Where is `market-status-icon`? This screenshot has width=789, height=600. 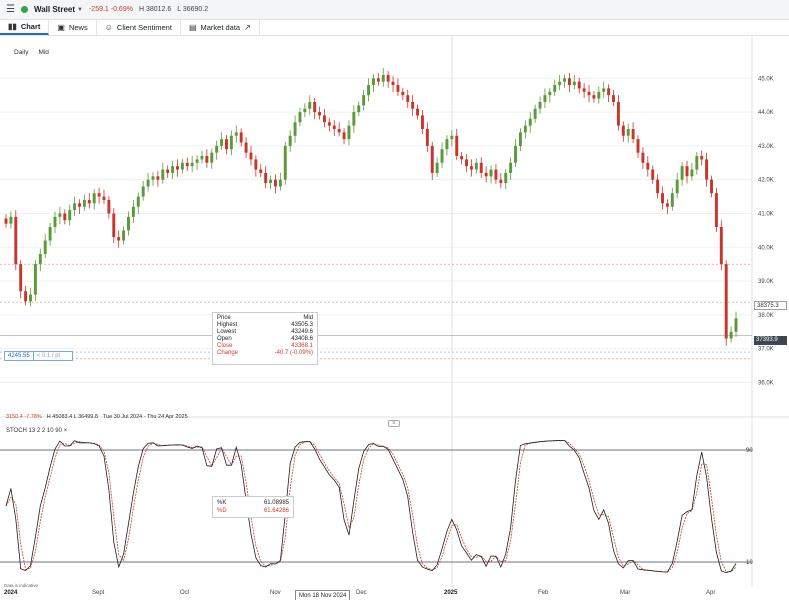
market-status-icon is located at coordinates (24, 9).